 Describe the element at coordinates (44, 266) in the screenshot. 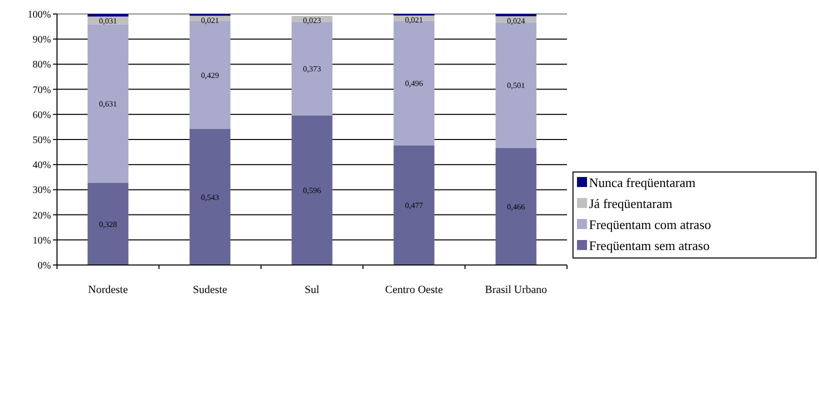

I see `y-tick-label: 0%` at that location.